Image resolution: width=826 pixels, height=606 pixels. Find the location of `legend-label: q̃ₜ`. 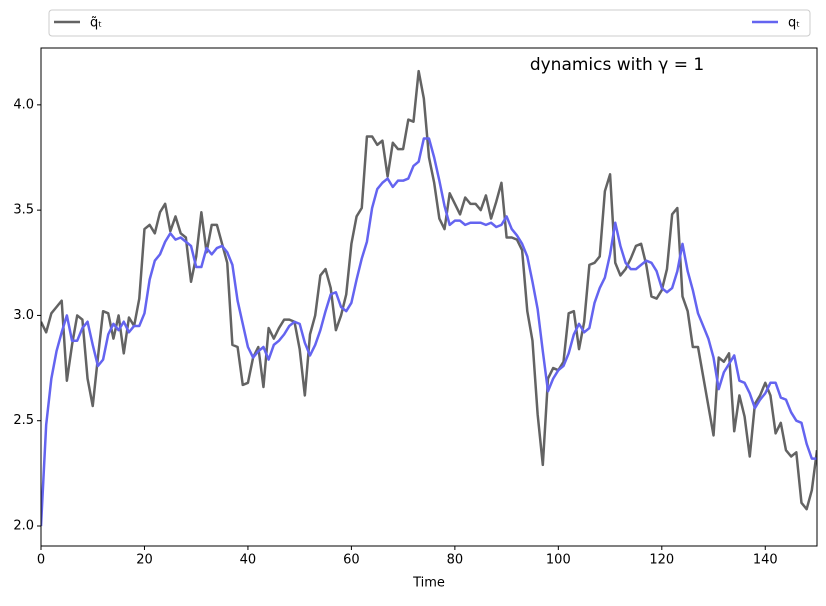

legend-label: q̃ₜ is located at coordinates (96, 23).